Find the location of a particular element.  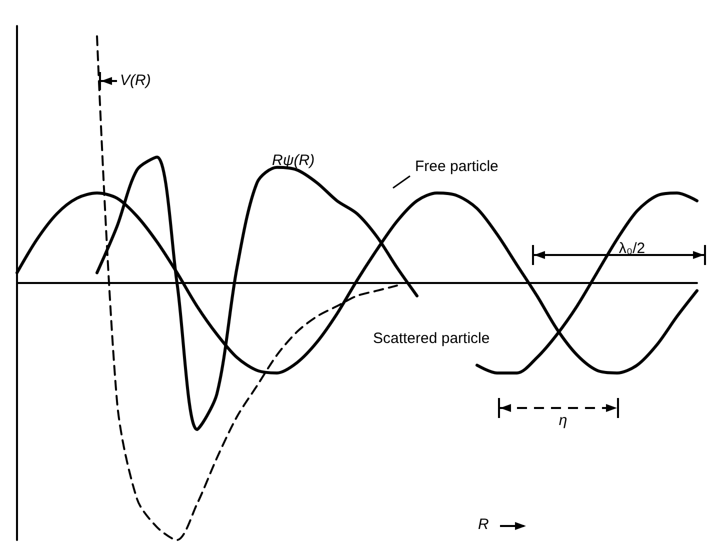

annotation: Rψ(R) is located at coordinates (293, 160).